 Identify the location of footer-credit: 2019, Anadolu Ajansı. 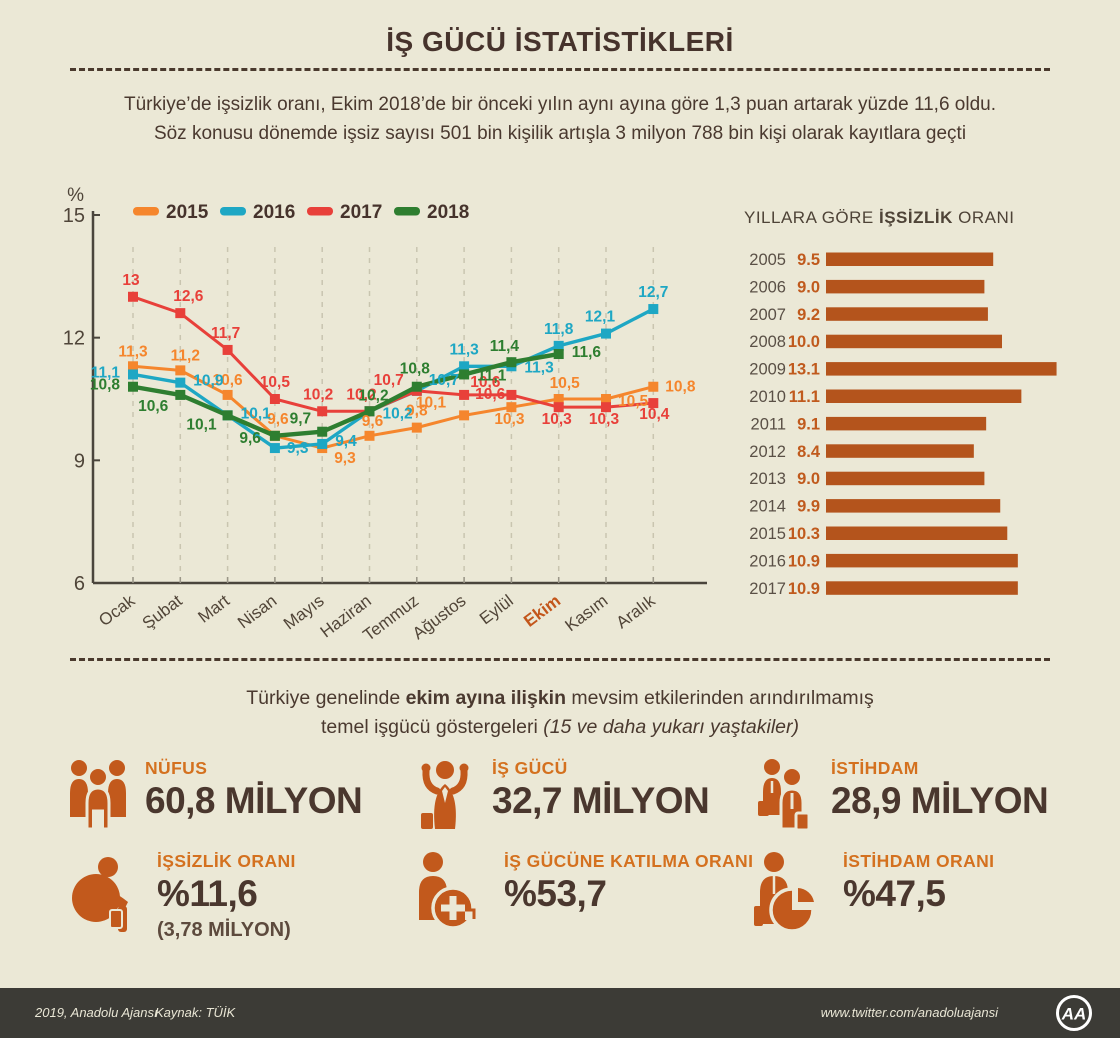
(96, 1012).